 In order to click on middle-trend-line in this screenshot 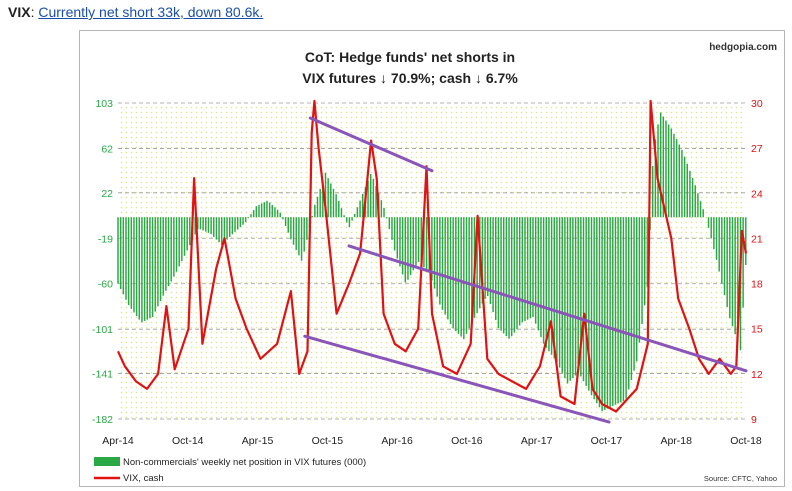, I will do `click(547, 308)`.